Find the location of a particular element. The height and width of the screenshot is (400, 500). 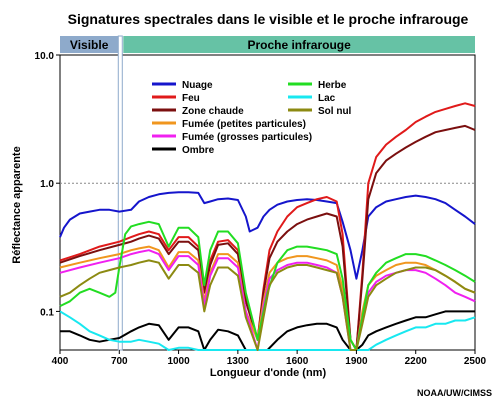

legend-entry: Herbe is located at coordinates (332, 85).